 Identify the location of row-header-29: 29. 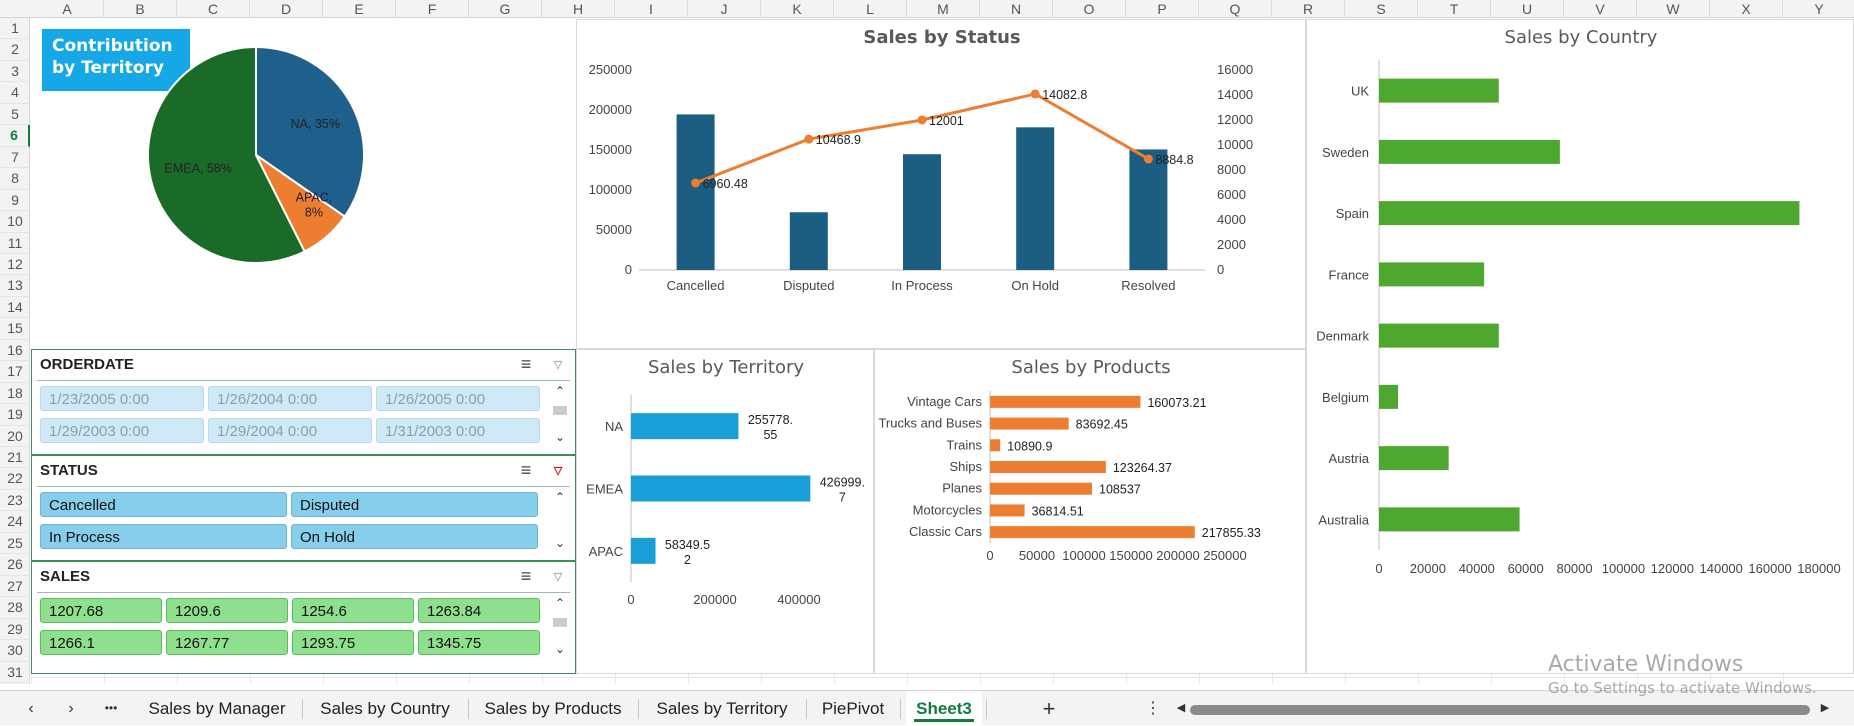
(15, 630).